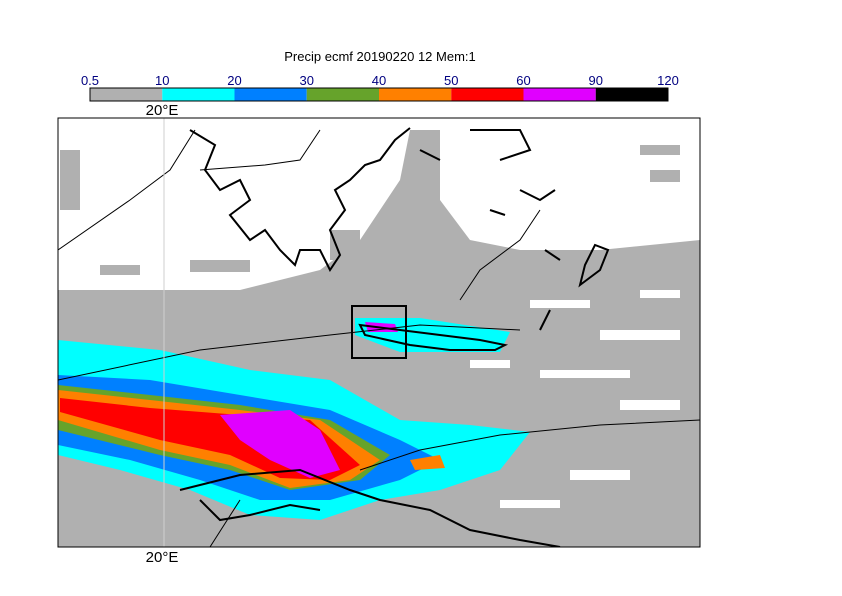 Image resolution: width=842 pixels, height=596 pixels. I want to click on colorbar-label: 30, so click(307, 80).